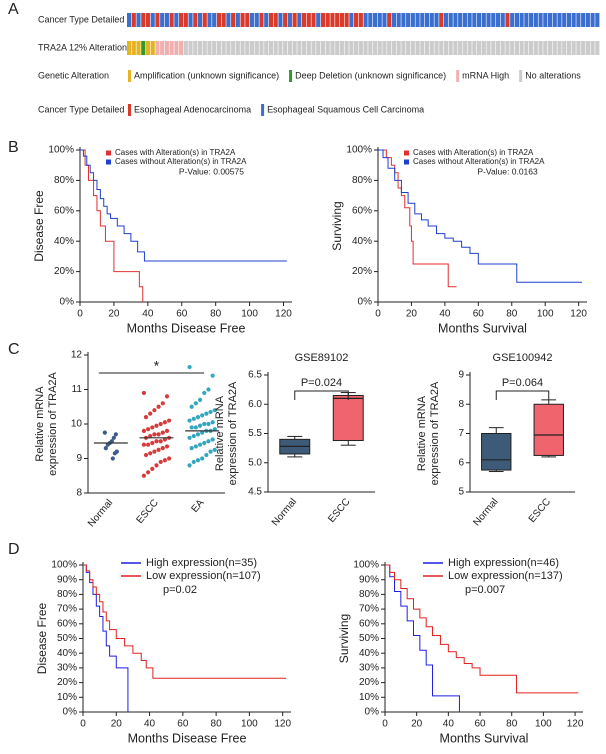 This screenshot has width=606, height=754. What do you see at coordinates (369, 653) in the screenshot?
I see `y-tick-label: 40%` at bounding box center [369, 653].